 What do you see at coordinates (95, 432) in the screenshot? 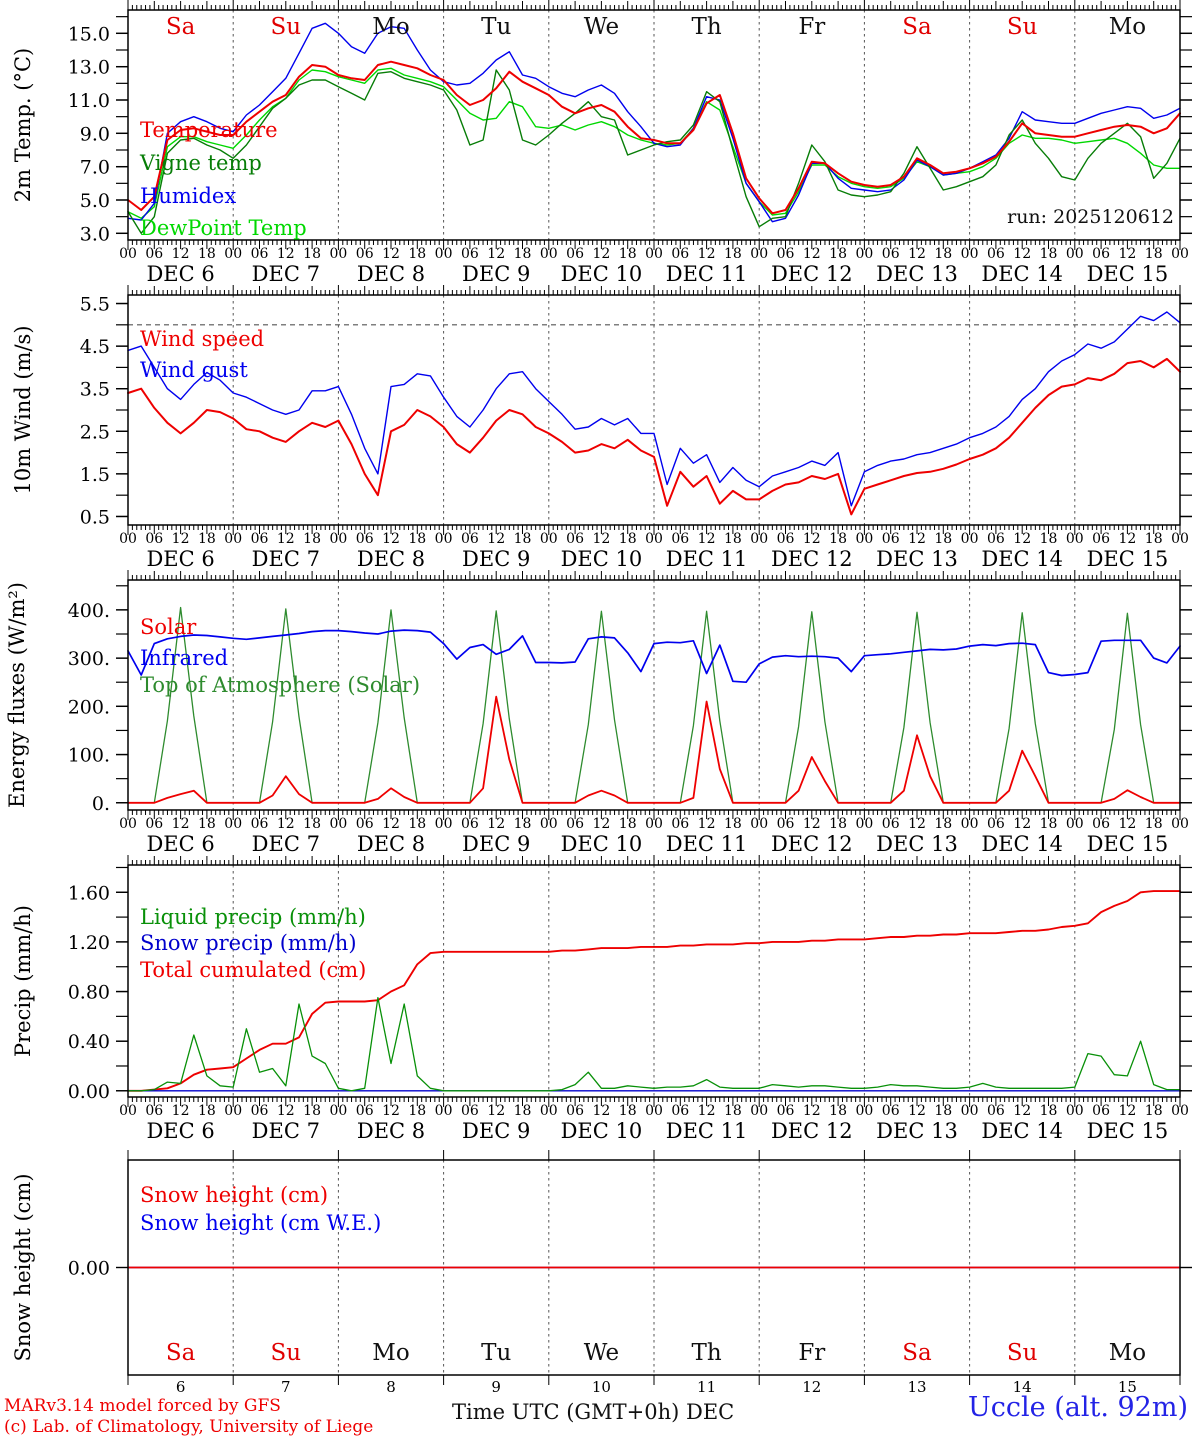
I see `y-tick-label: 2.5` at bounding box center [95, 432].